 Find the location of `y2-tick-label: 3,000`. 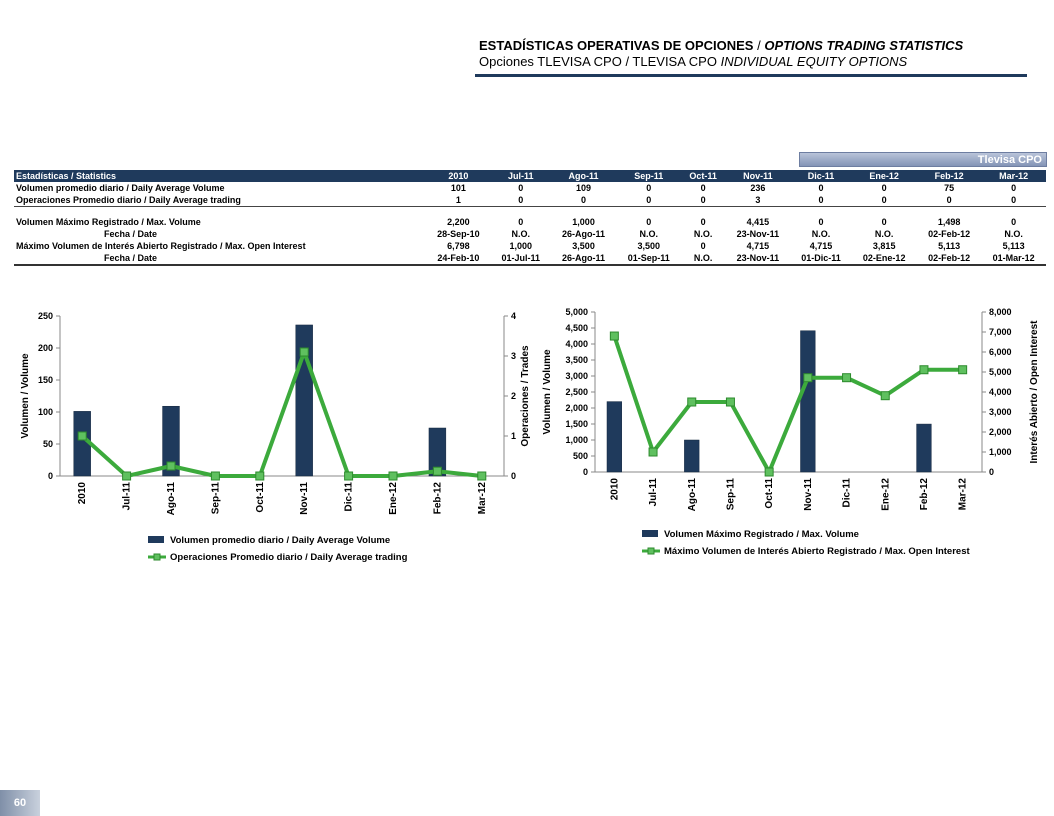

y2-tick-label: 3,000 is located at coordinates (1000, 412).